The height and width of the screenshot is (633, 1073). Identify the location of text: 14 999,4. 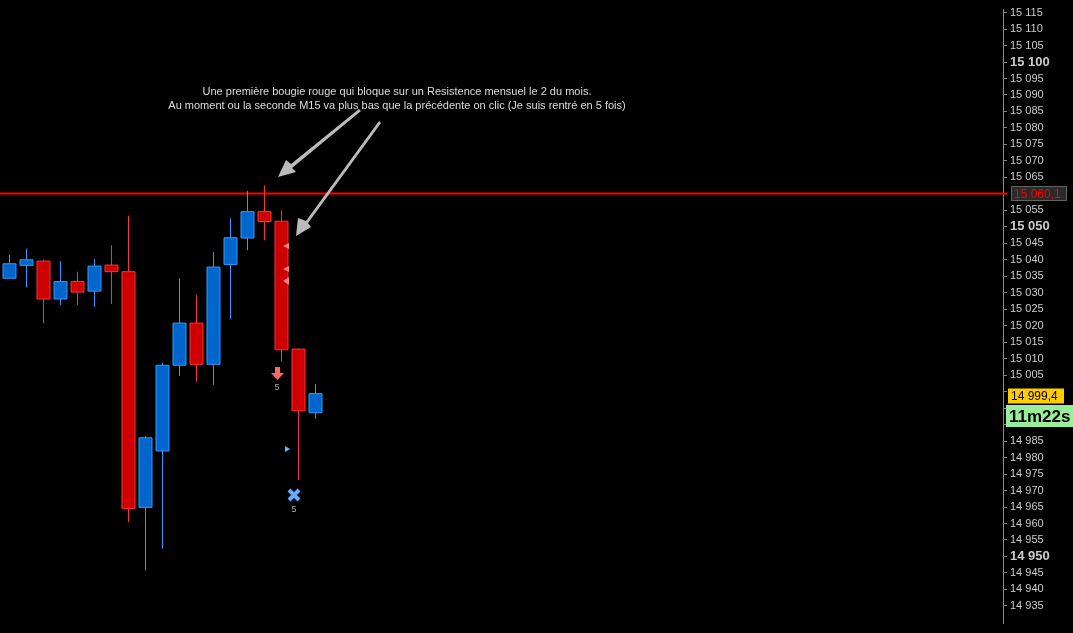
(1035, 396).